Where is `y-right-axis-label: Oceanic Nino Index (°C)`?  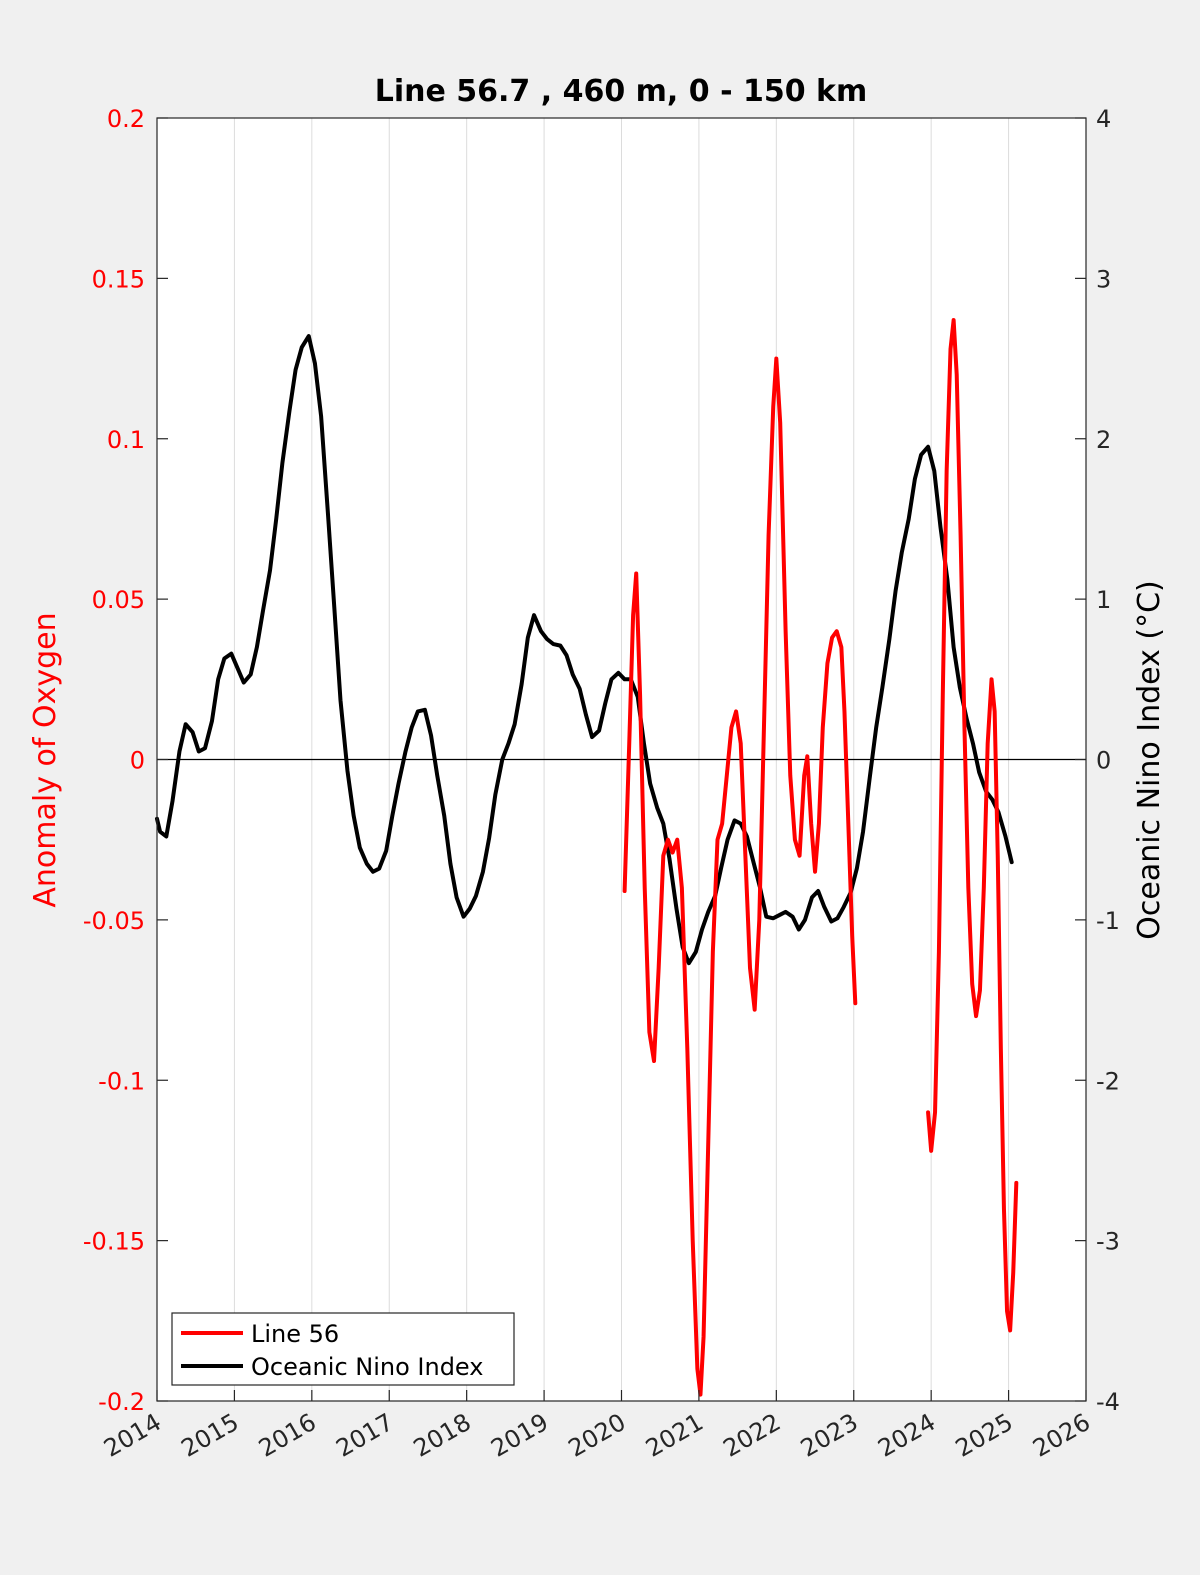 y-right-axis-label: Oceanic Nino Index (°C) is located at coordinates (1149, 760).